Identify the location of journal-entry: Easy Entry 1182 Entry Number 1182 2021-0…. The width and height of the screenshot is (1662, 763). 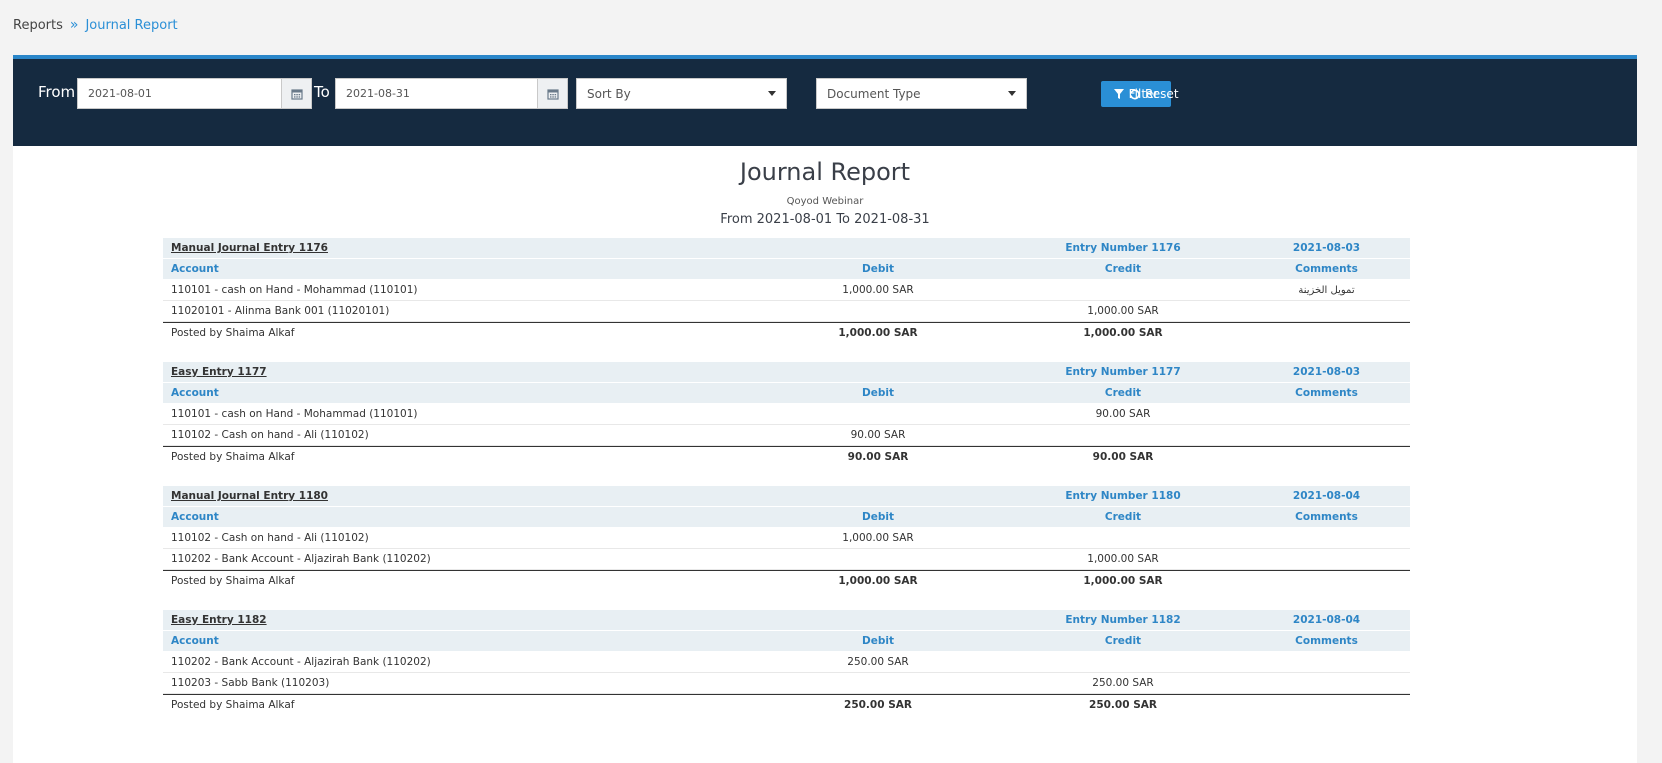
(786, 662).